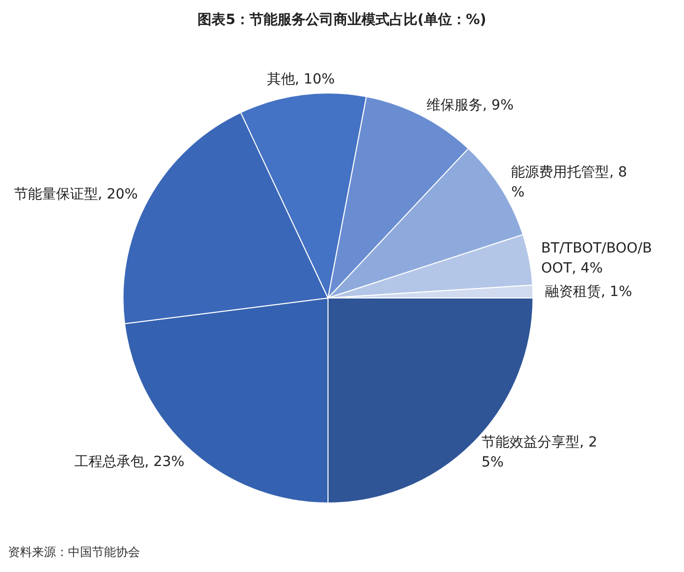 The image size is (684, 572). Describe the element at coordinates (300, 80) in the screenshot. I see `slice-label: 其他, 10%` at that location.